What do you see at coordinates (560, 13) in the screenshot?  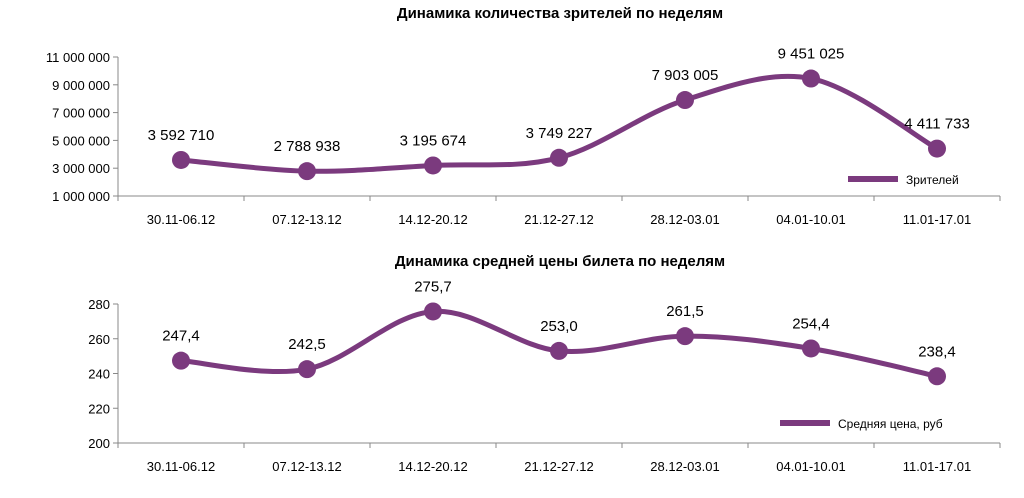 I see `chart-title: Динамика количества зрителей по неделям` at bounding box center [560, 13].